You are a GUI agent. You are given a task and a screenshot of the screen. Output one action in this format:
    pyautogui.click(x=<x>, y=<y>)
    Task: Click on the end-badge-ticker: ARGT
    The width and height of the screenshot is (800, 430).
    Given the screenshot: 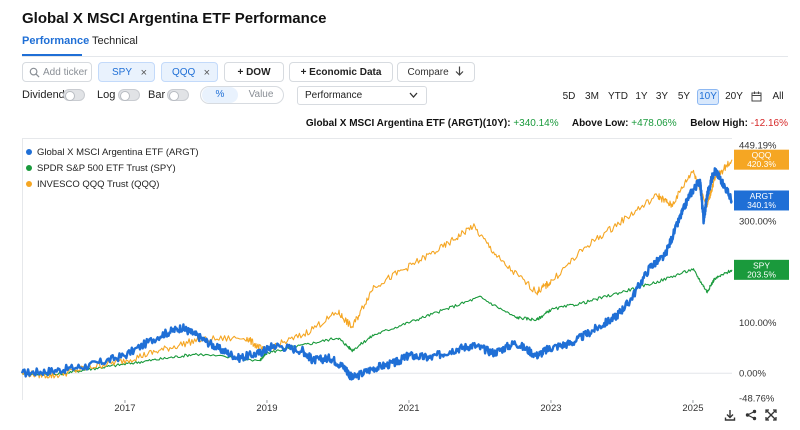 What is the action you would take?
    pyautogui.click(x=762, y=196)
    